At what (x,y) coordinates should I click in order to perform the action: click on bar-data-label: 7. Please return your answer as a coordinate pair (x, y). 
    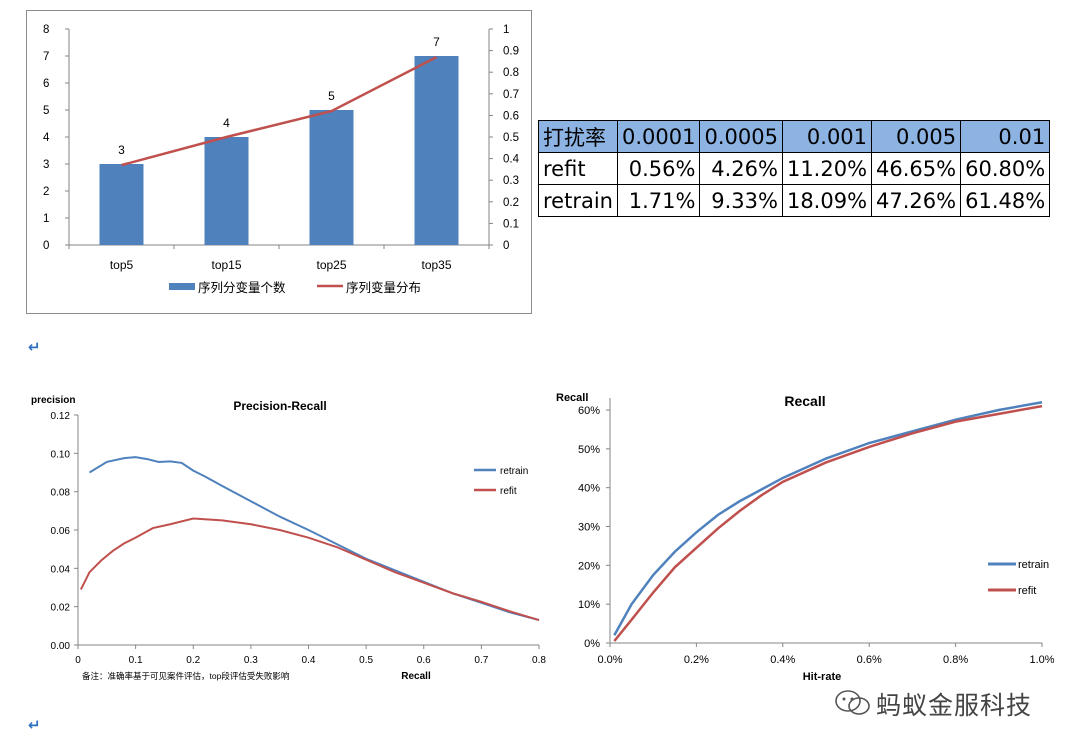
    Looking at the image, I should click on (436, 42).